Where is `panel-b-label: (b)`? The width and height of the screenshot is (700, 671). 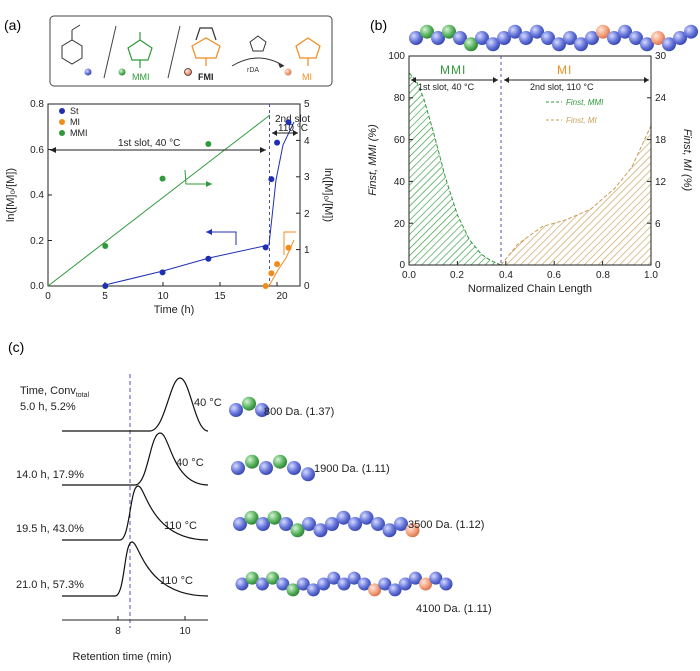
panel-b-label: (b) is located at coordinates (378, 25).